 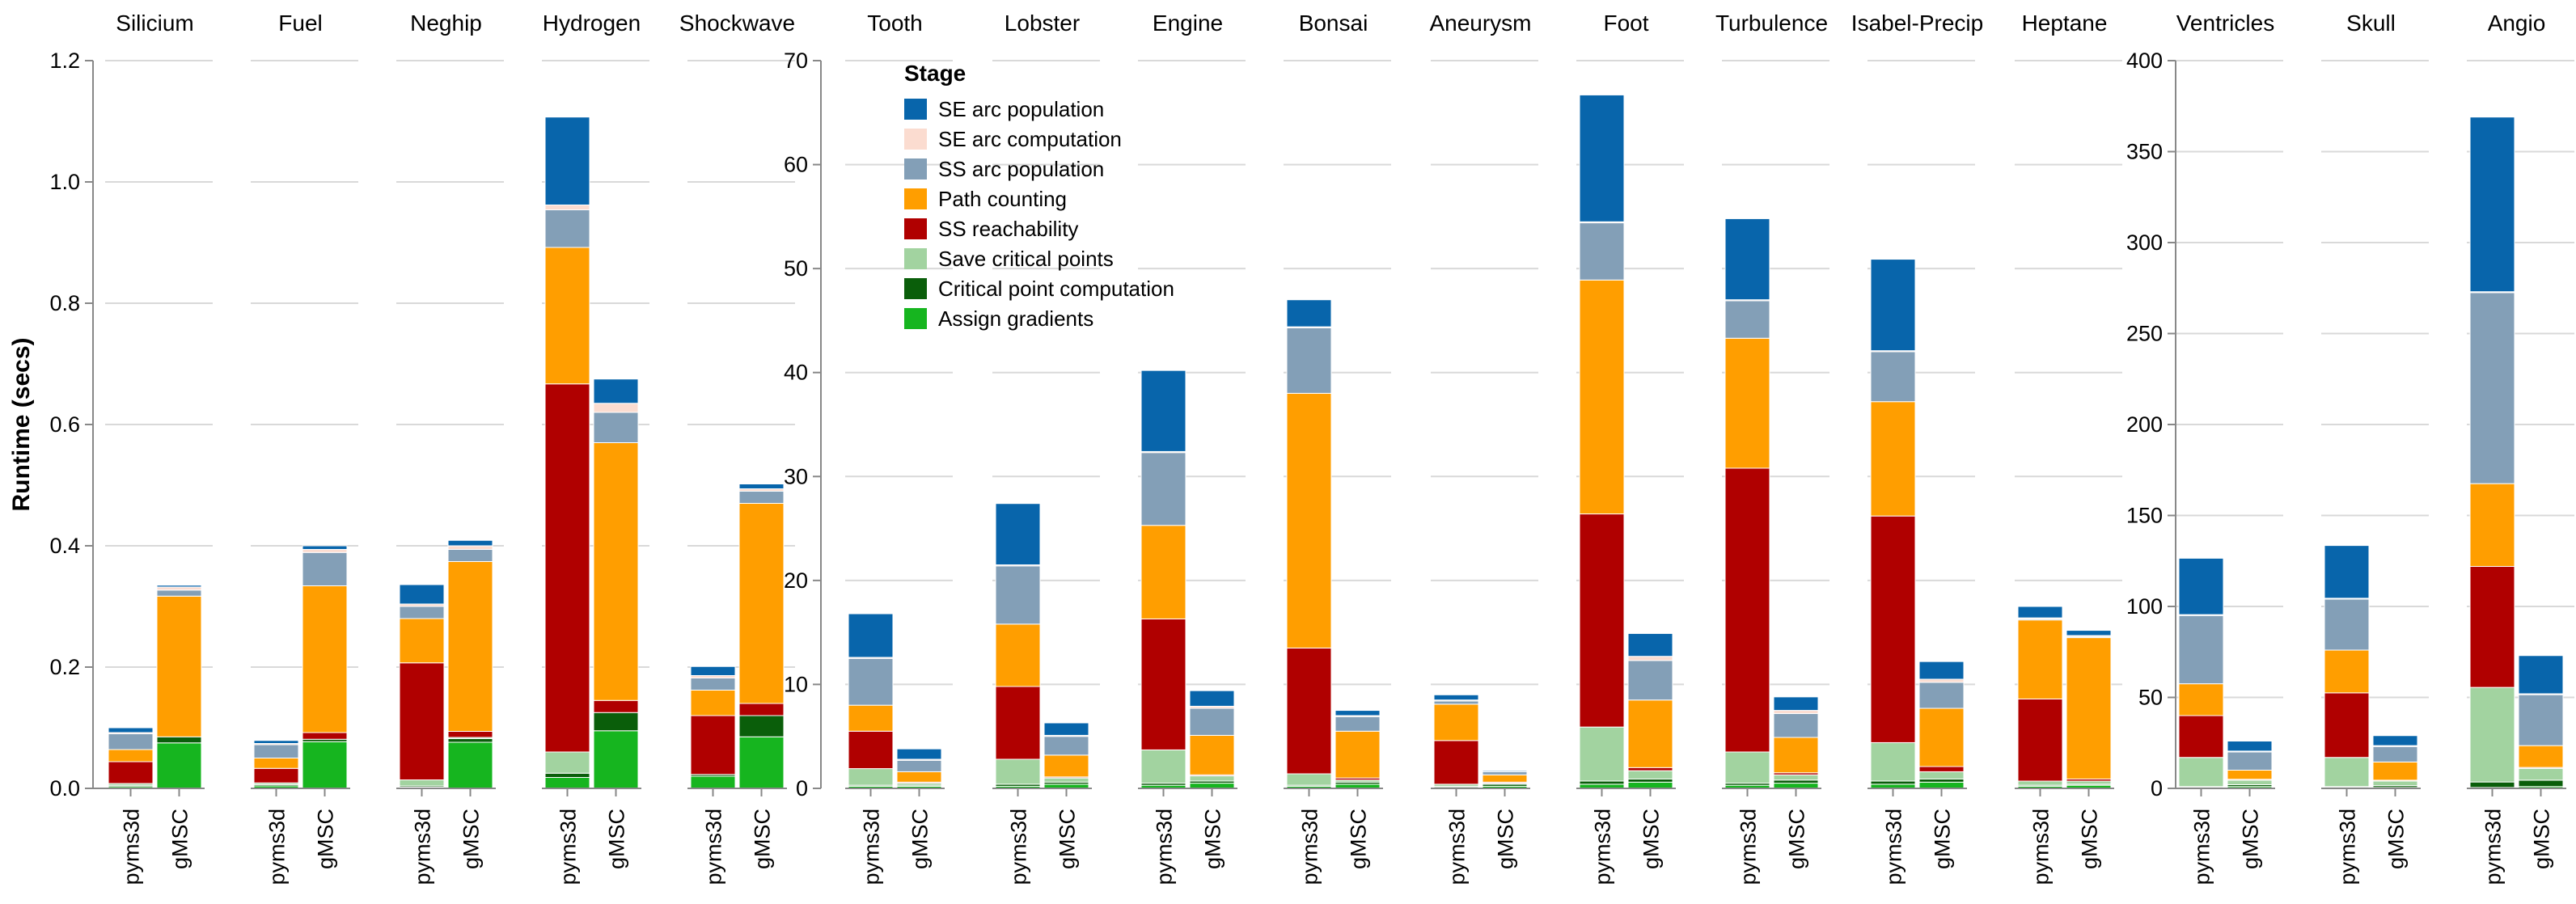 What do you see at coordinates (2371, 24) in the screenshot?
I see `panel-title-skull: Skull` at bounding box center [2371, 24].